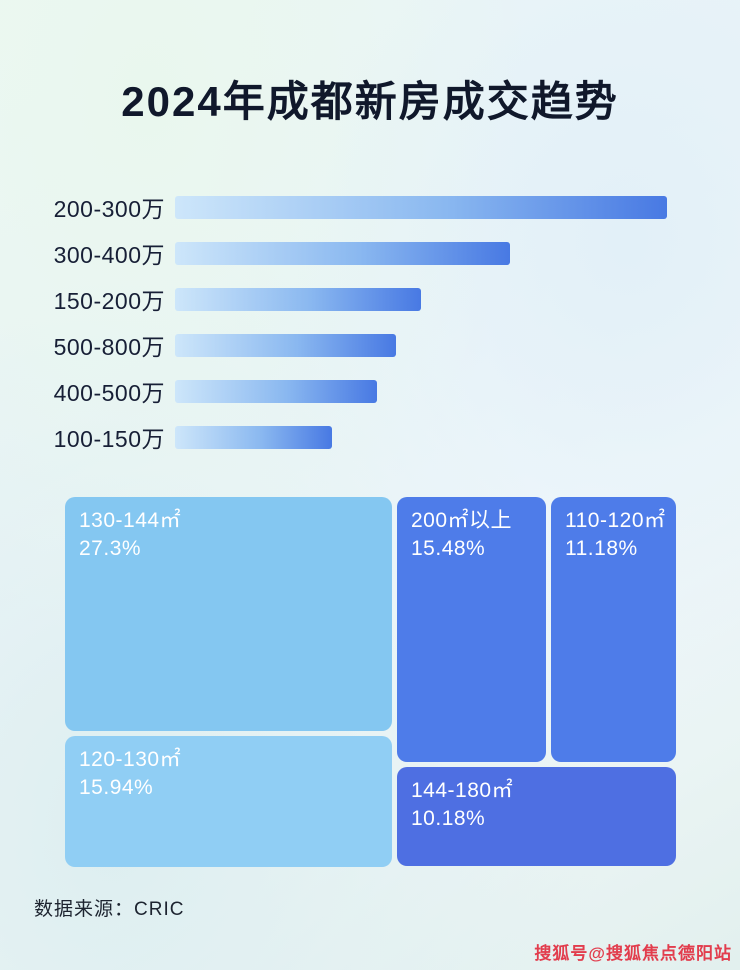 Image resolution: width=740 pixels, height=970 pixels. Describe the element at coordinates (615, 520) in the screenshot. I see `treemap-label: 110-120㎡` at that location.